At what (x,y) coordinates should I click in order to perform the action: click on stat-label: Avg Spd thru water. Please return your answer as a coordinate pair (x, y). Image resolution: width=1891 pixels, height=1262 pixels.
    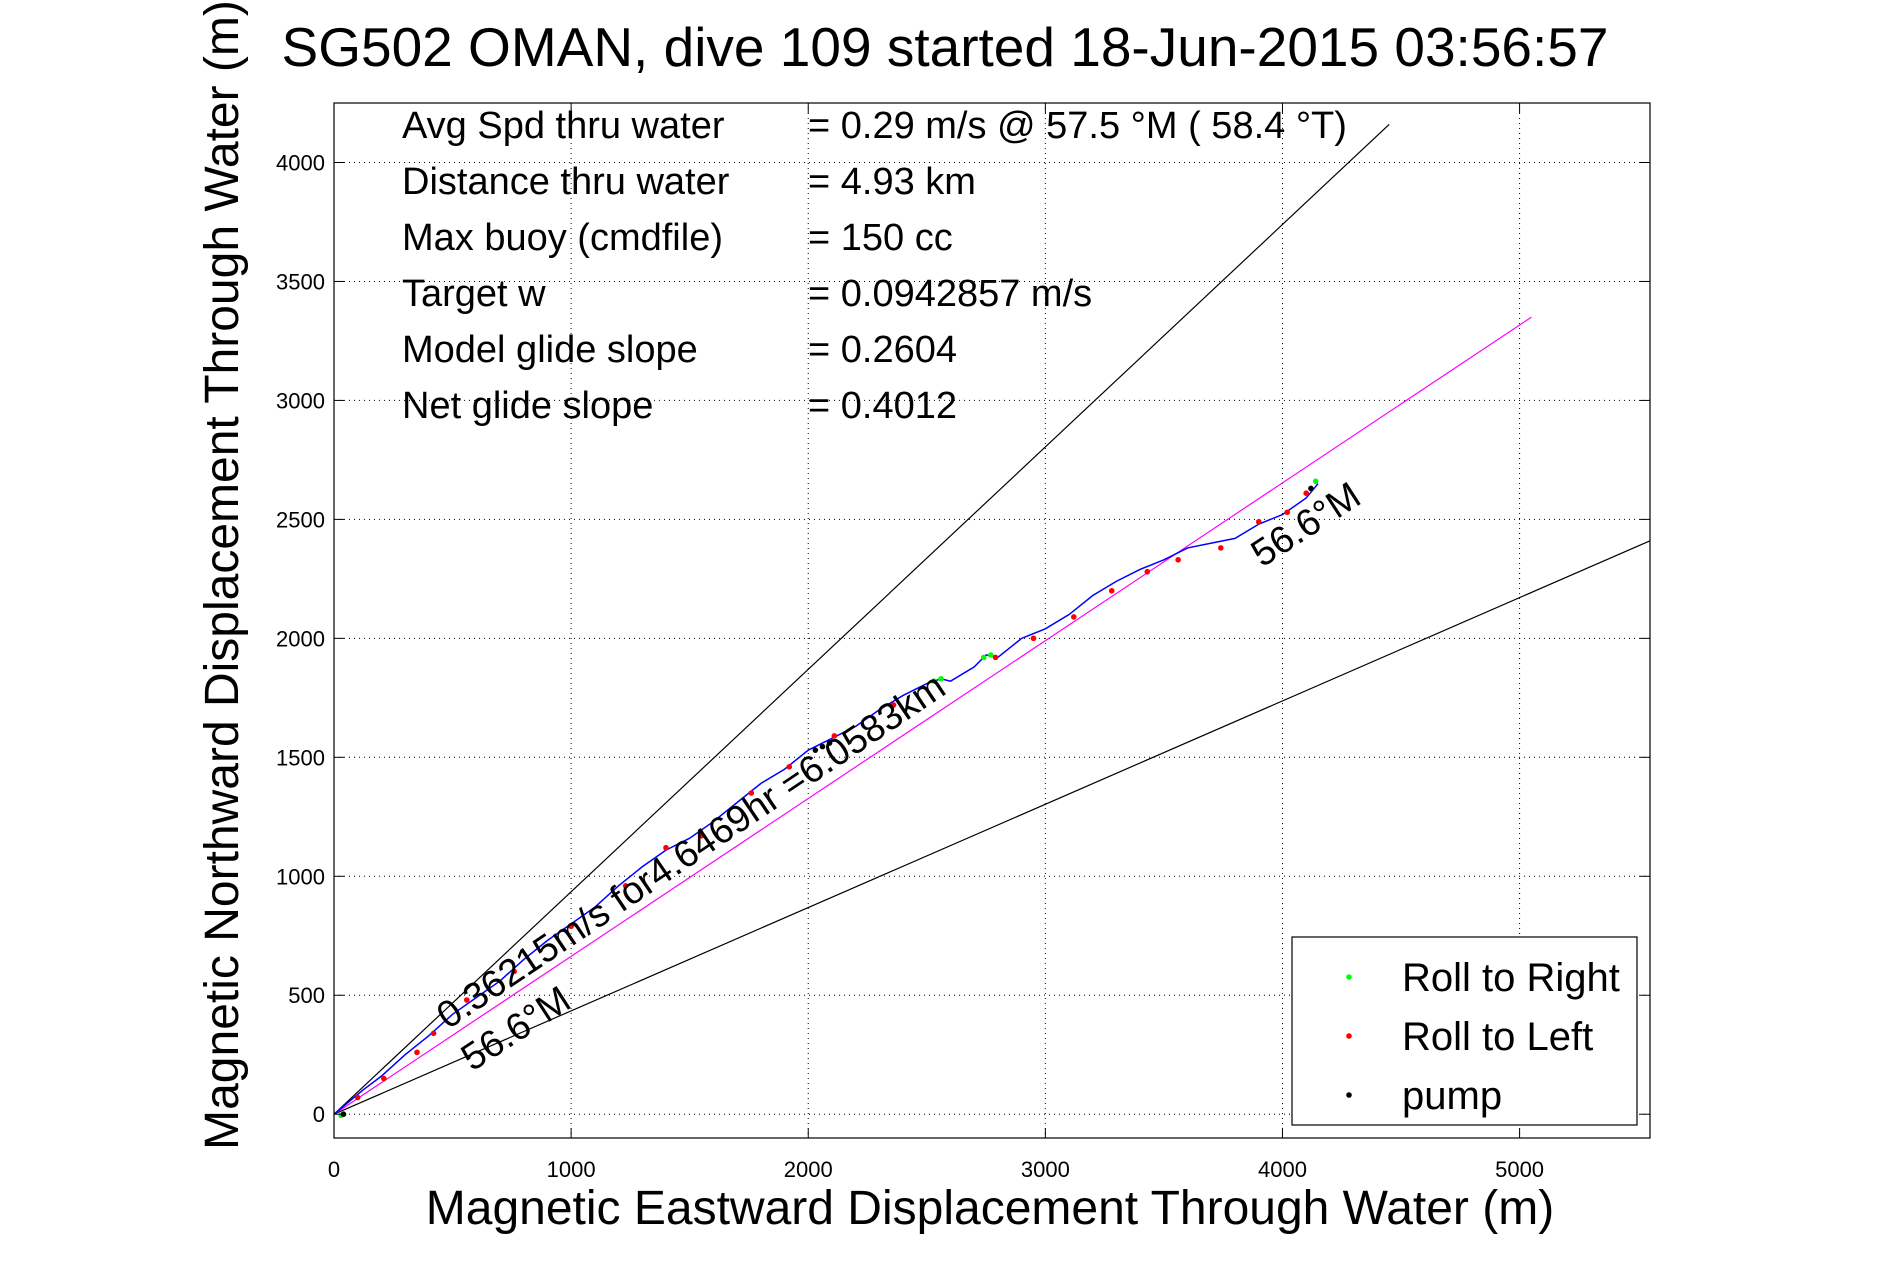
    Looking at the image, I should click on (563, 126).